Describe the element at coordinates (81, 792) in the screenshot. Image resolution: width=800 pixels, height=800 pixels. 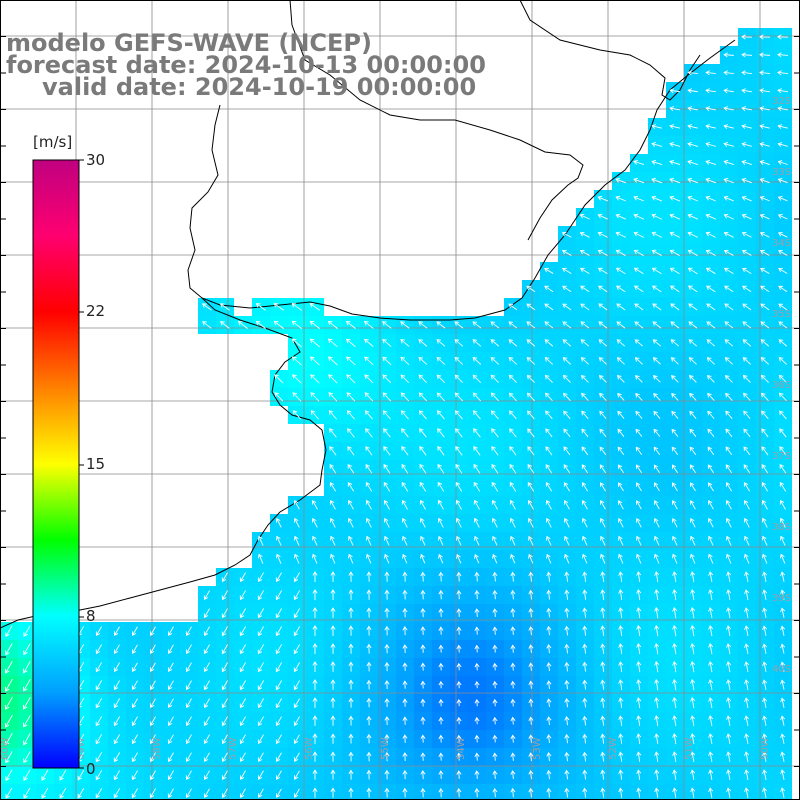
I see `speed-cell` at that location.